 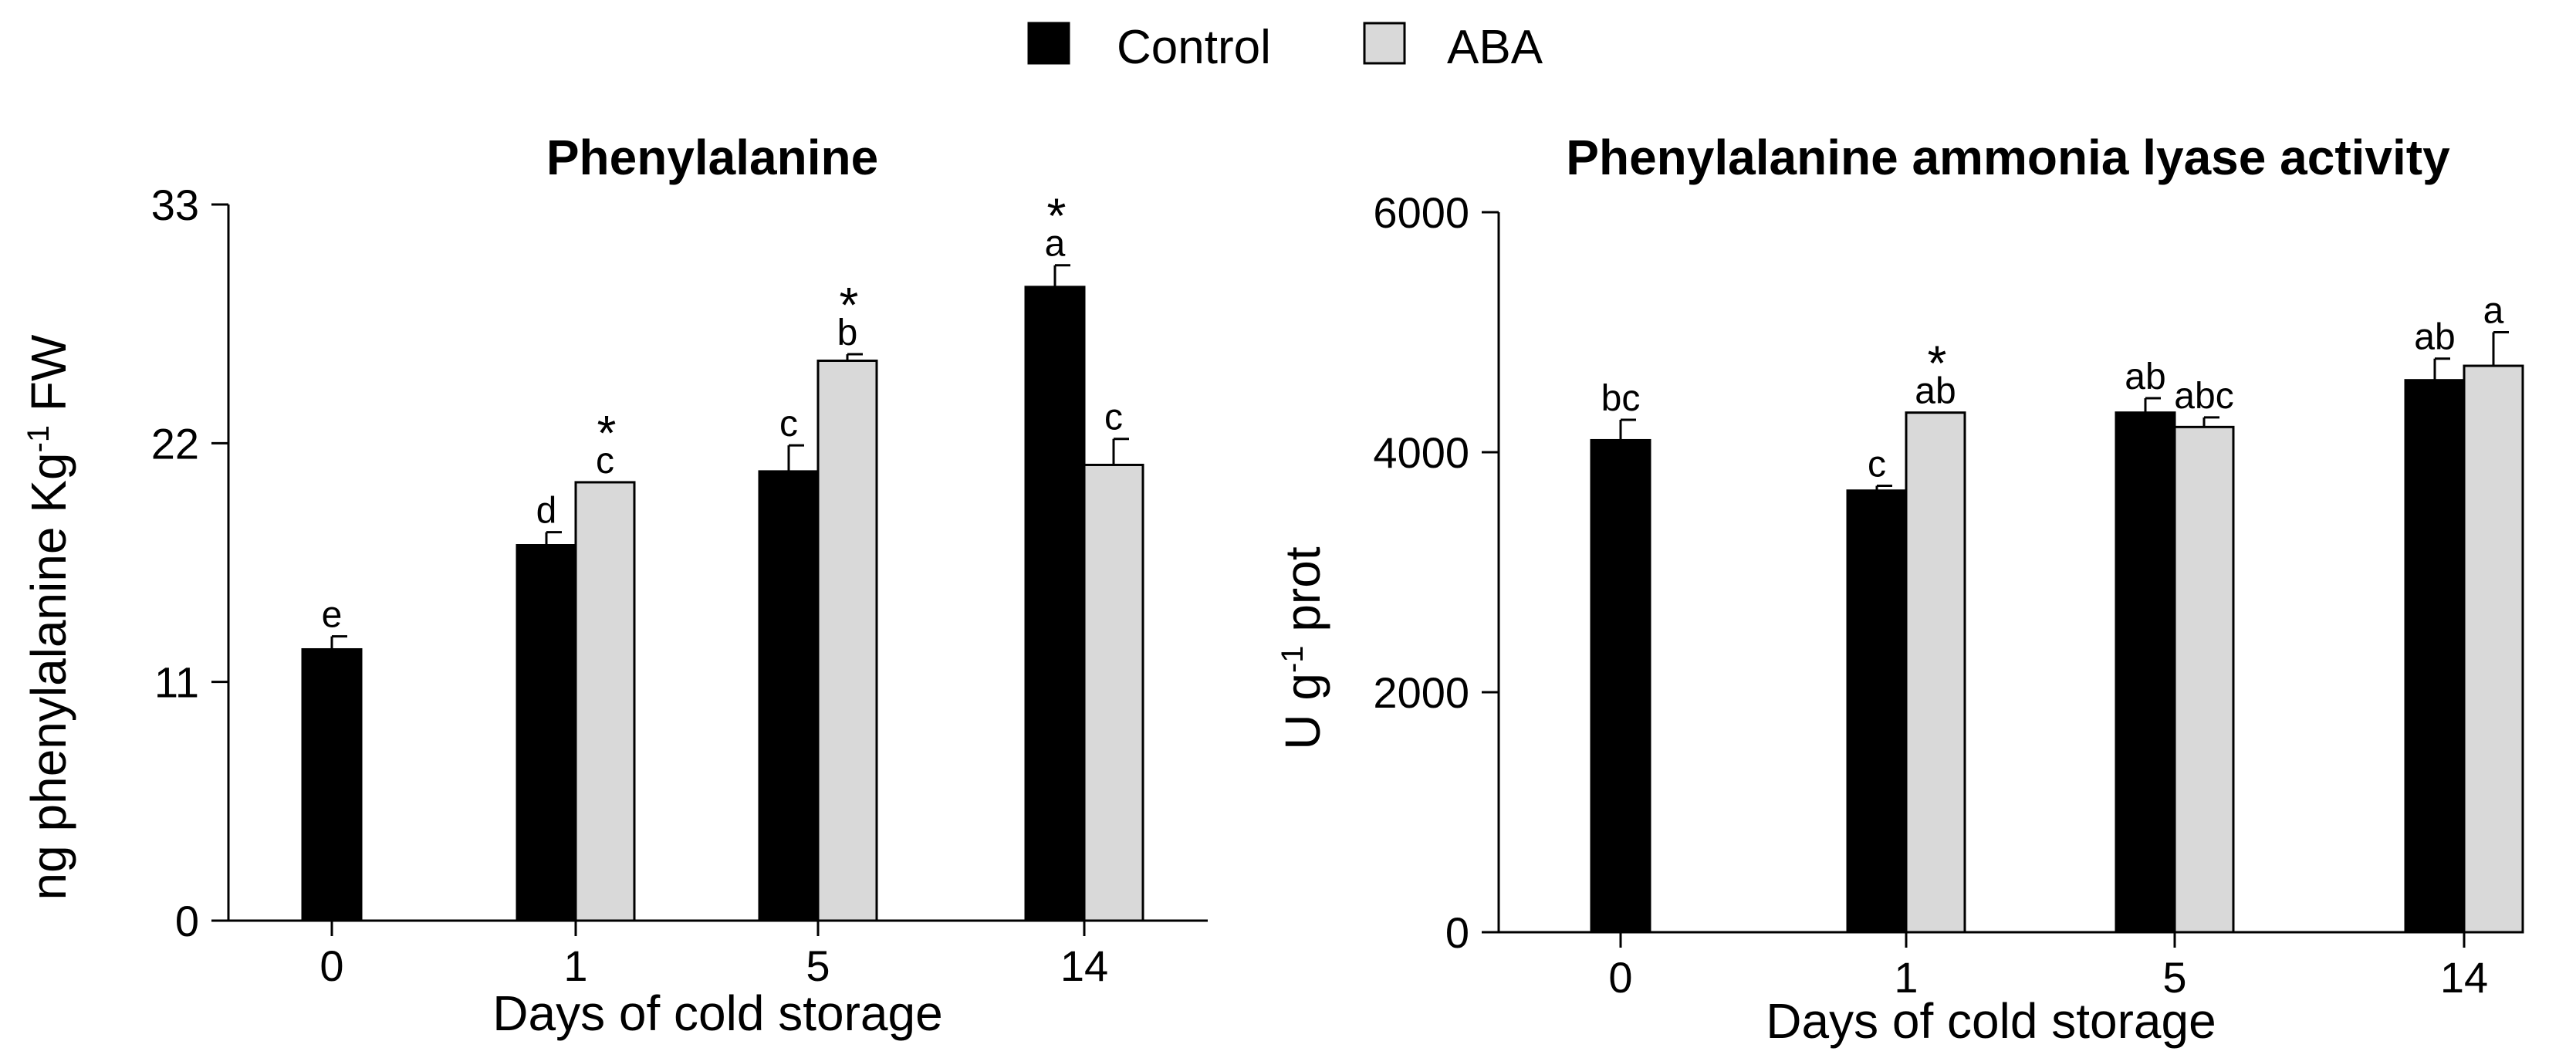 What do you see at coordinates (1302, 711) in the screenshot?
I see `y-axis-label-main: U g` at bounding box center [1302, 711].